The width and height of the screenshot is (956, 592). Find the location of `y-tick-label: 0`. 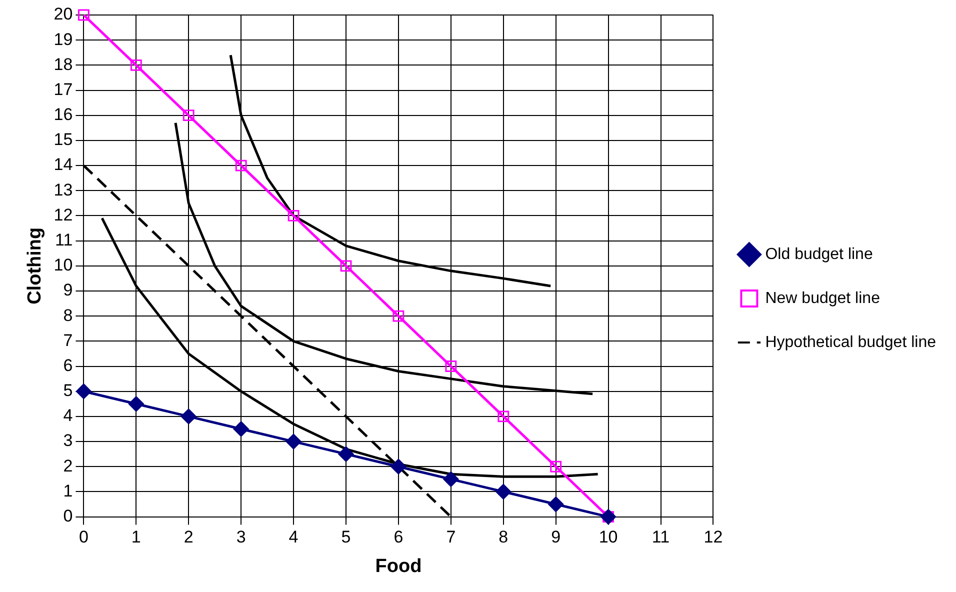

y-tick-label: 0 is located at coordinates (68, 516).